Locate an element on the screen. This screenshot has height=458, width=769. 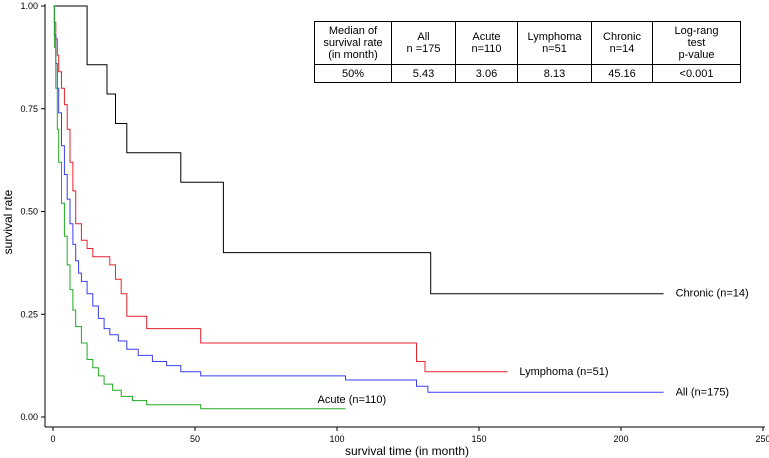
series-label-chronic: Chronic (n=14) is located at coordinates (712, 294).